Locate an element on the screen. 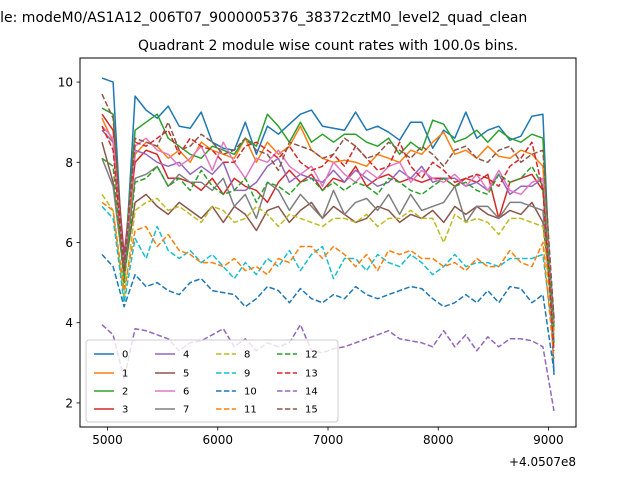  legend-label-11: 11 is located at coordinates (250, 410).